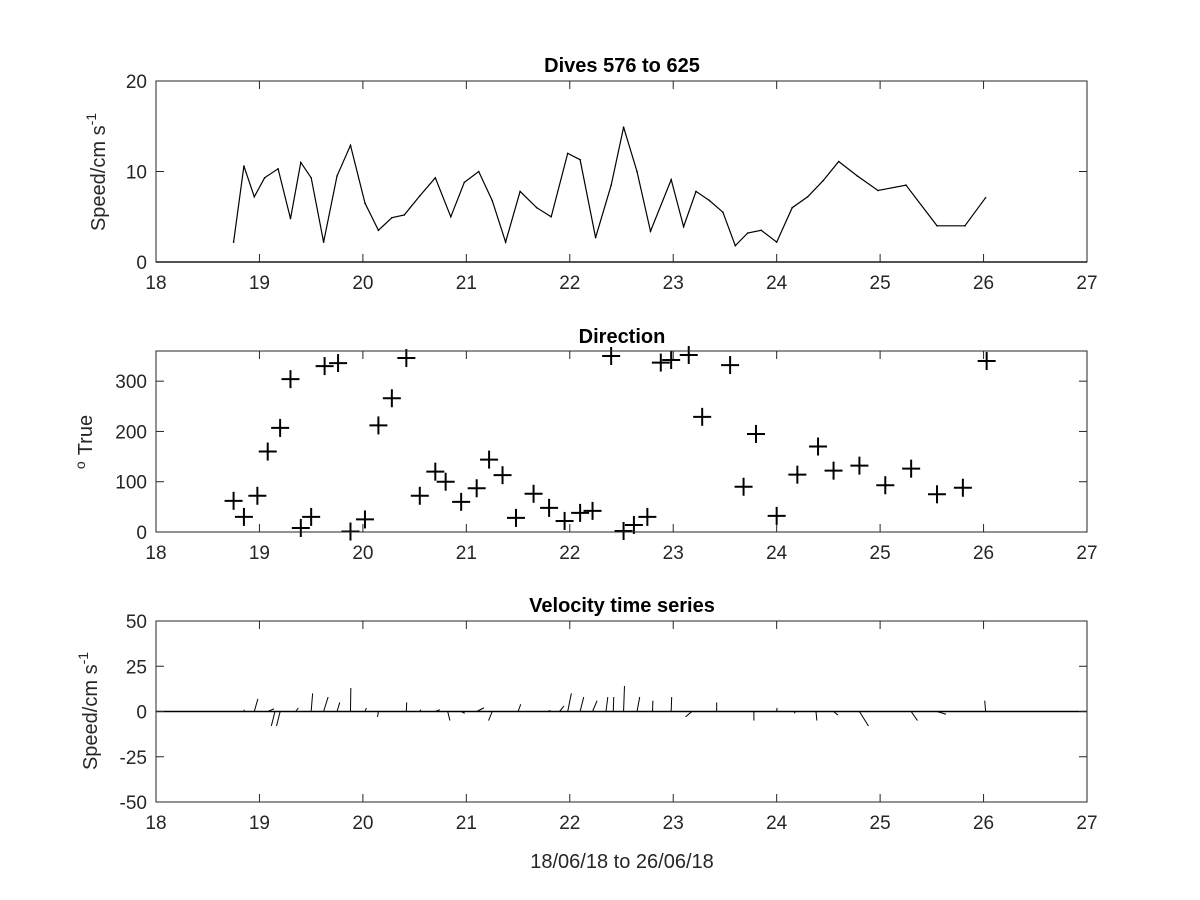 The image size is (1200, 900). What do you see at coordinates (131, 432) in the screenshot?
I see `y-tick-label: 200` at bounding box center [131, 432].